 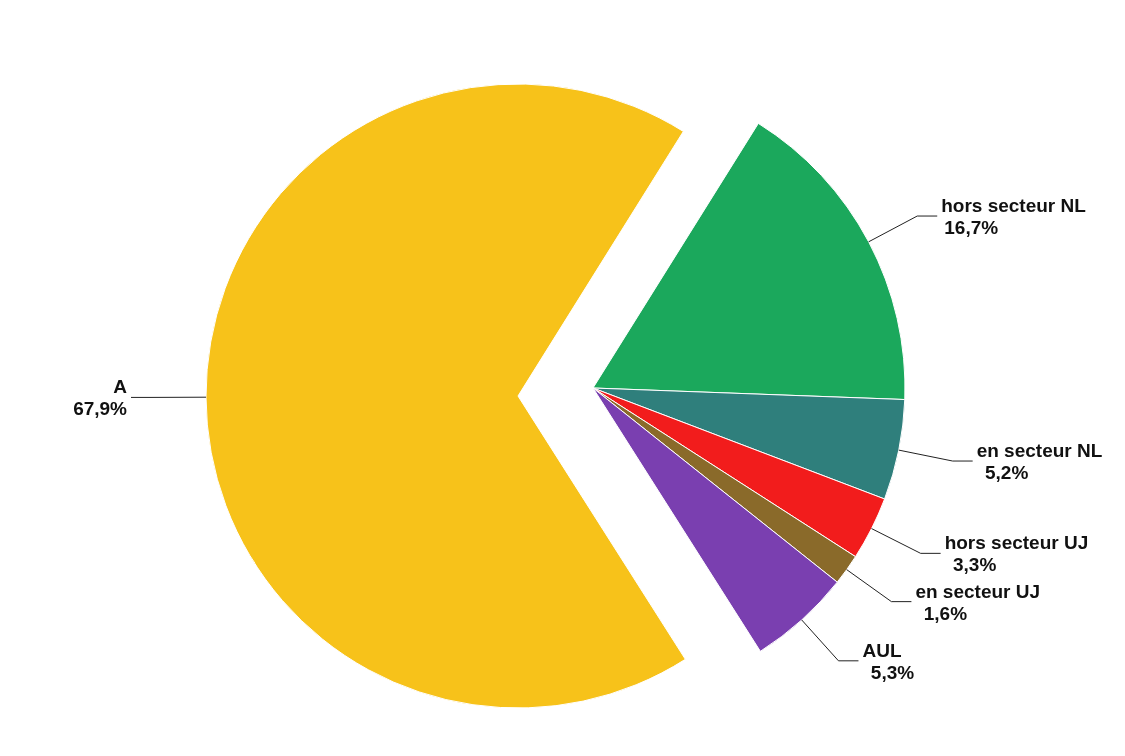 I want to click on data-label: 67,9%, so click(x=100, y=409).